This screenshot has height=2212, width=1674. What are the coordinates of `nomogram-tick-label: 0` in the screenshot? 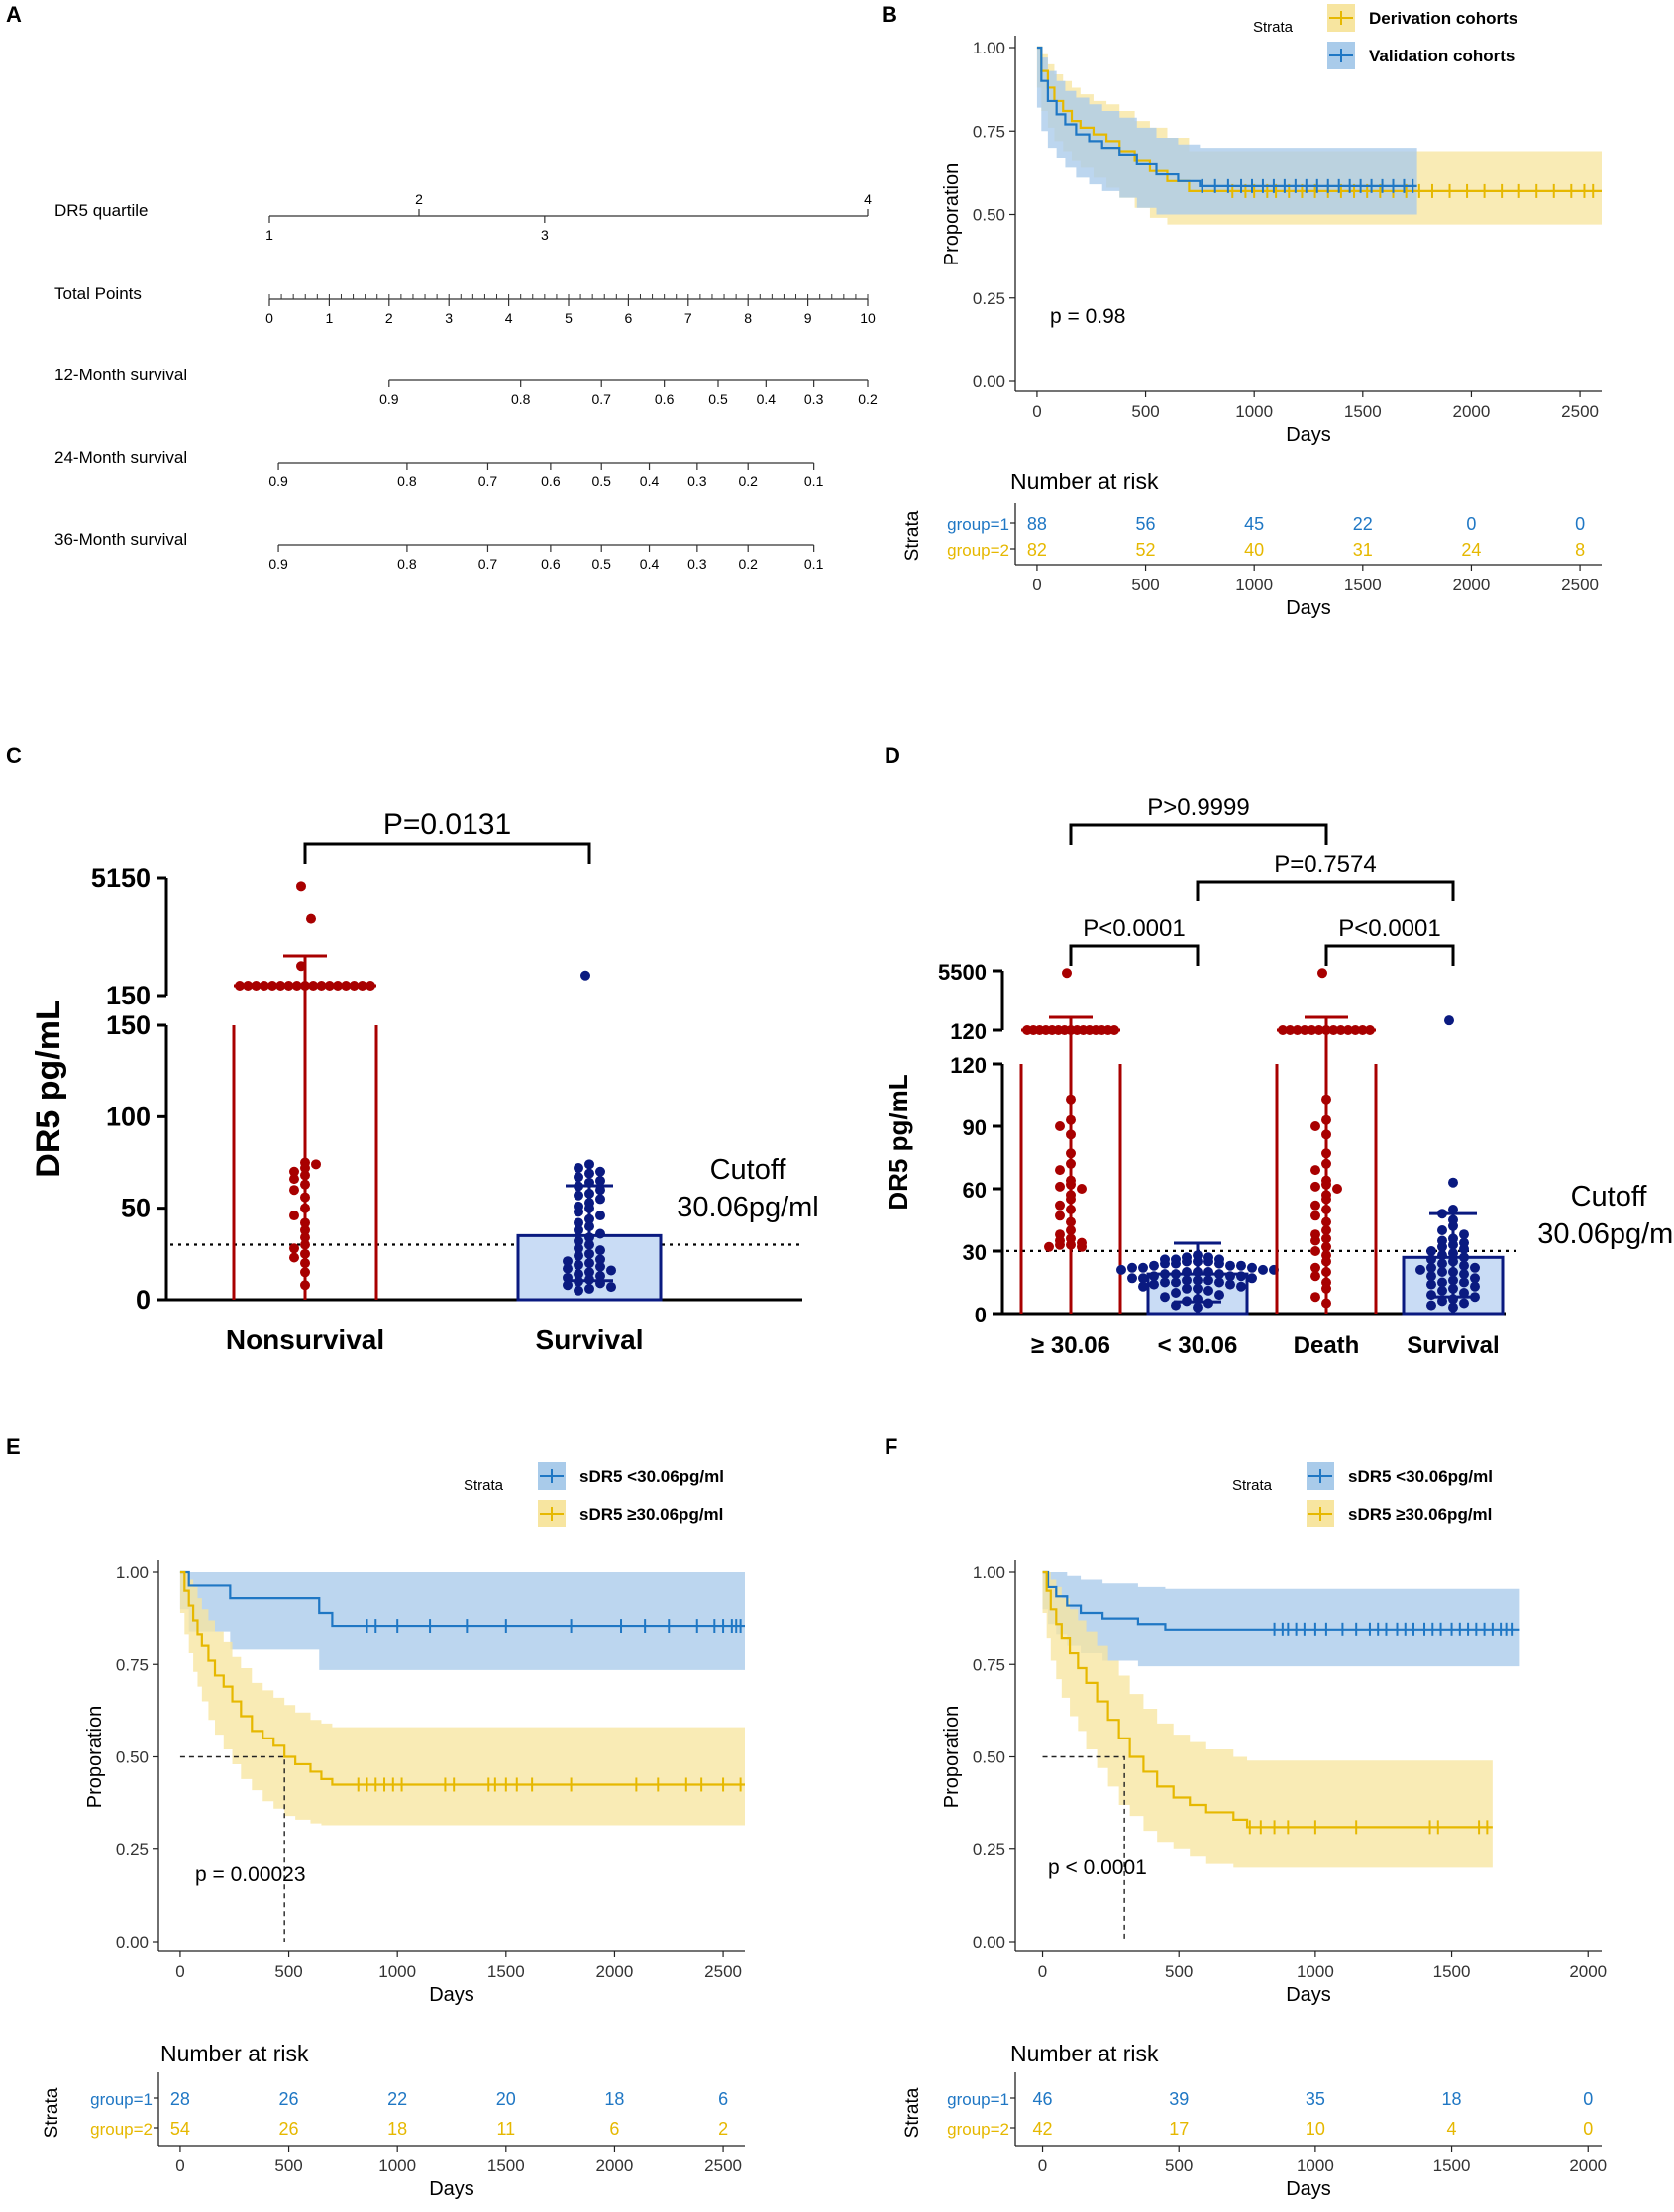 It's located at (269, 318).